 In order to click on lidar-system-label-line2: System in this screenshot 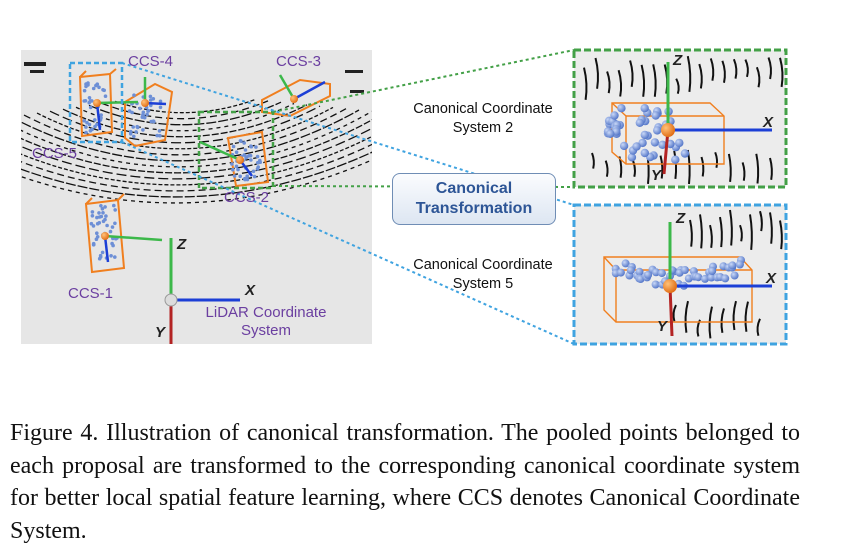, I will do `click(265, 330)`.